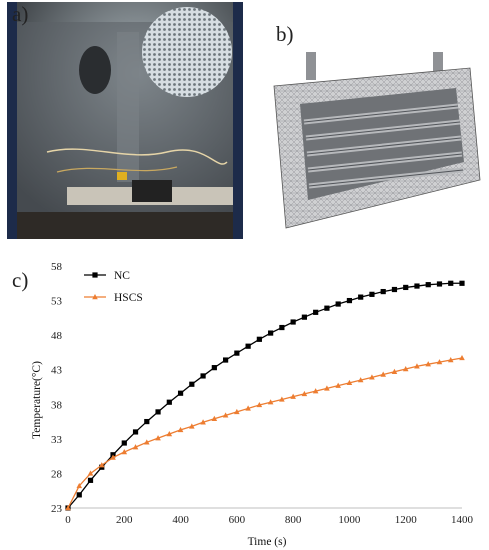  What do you see at coordinates (57, 267) in the screenshot?
I see `y-tick-label: 58` at bounding box center [57, 267].